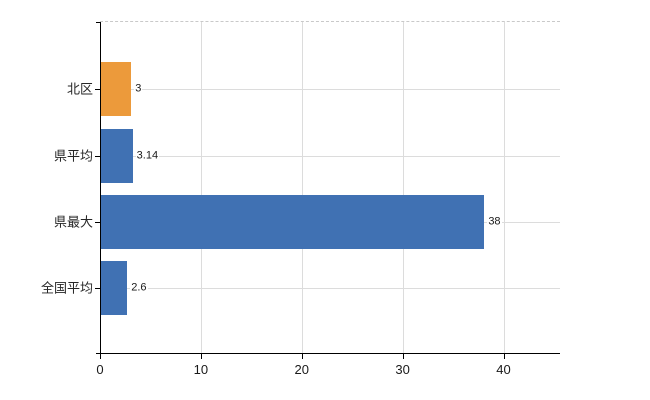 Image resolution: width=650 pixels, height=400 pixels. I want to click on y-axis-line, so click(100, 190).